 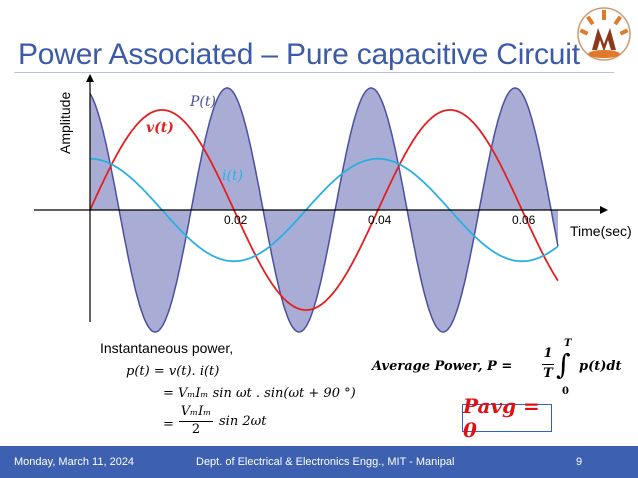 I want to click on x-tick-label: 0.04, so click(x=380, y=220).